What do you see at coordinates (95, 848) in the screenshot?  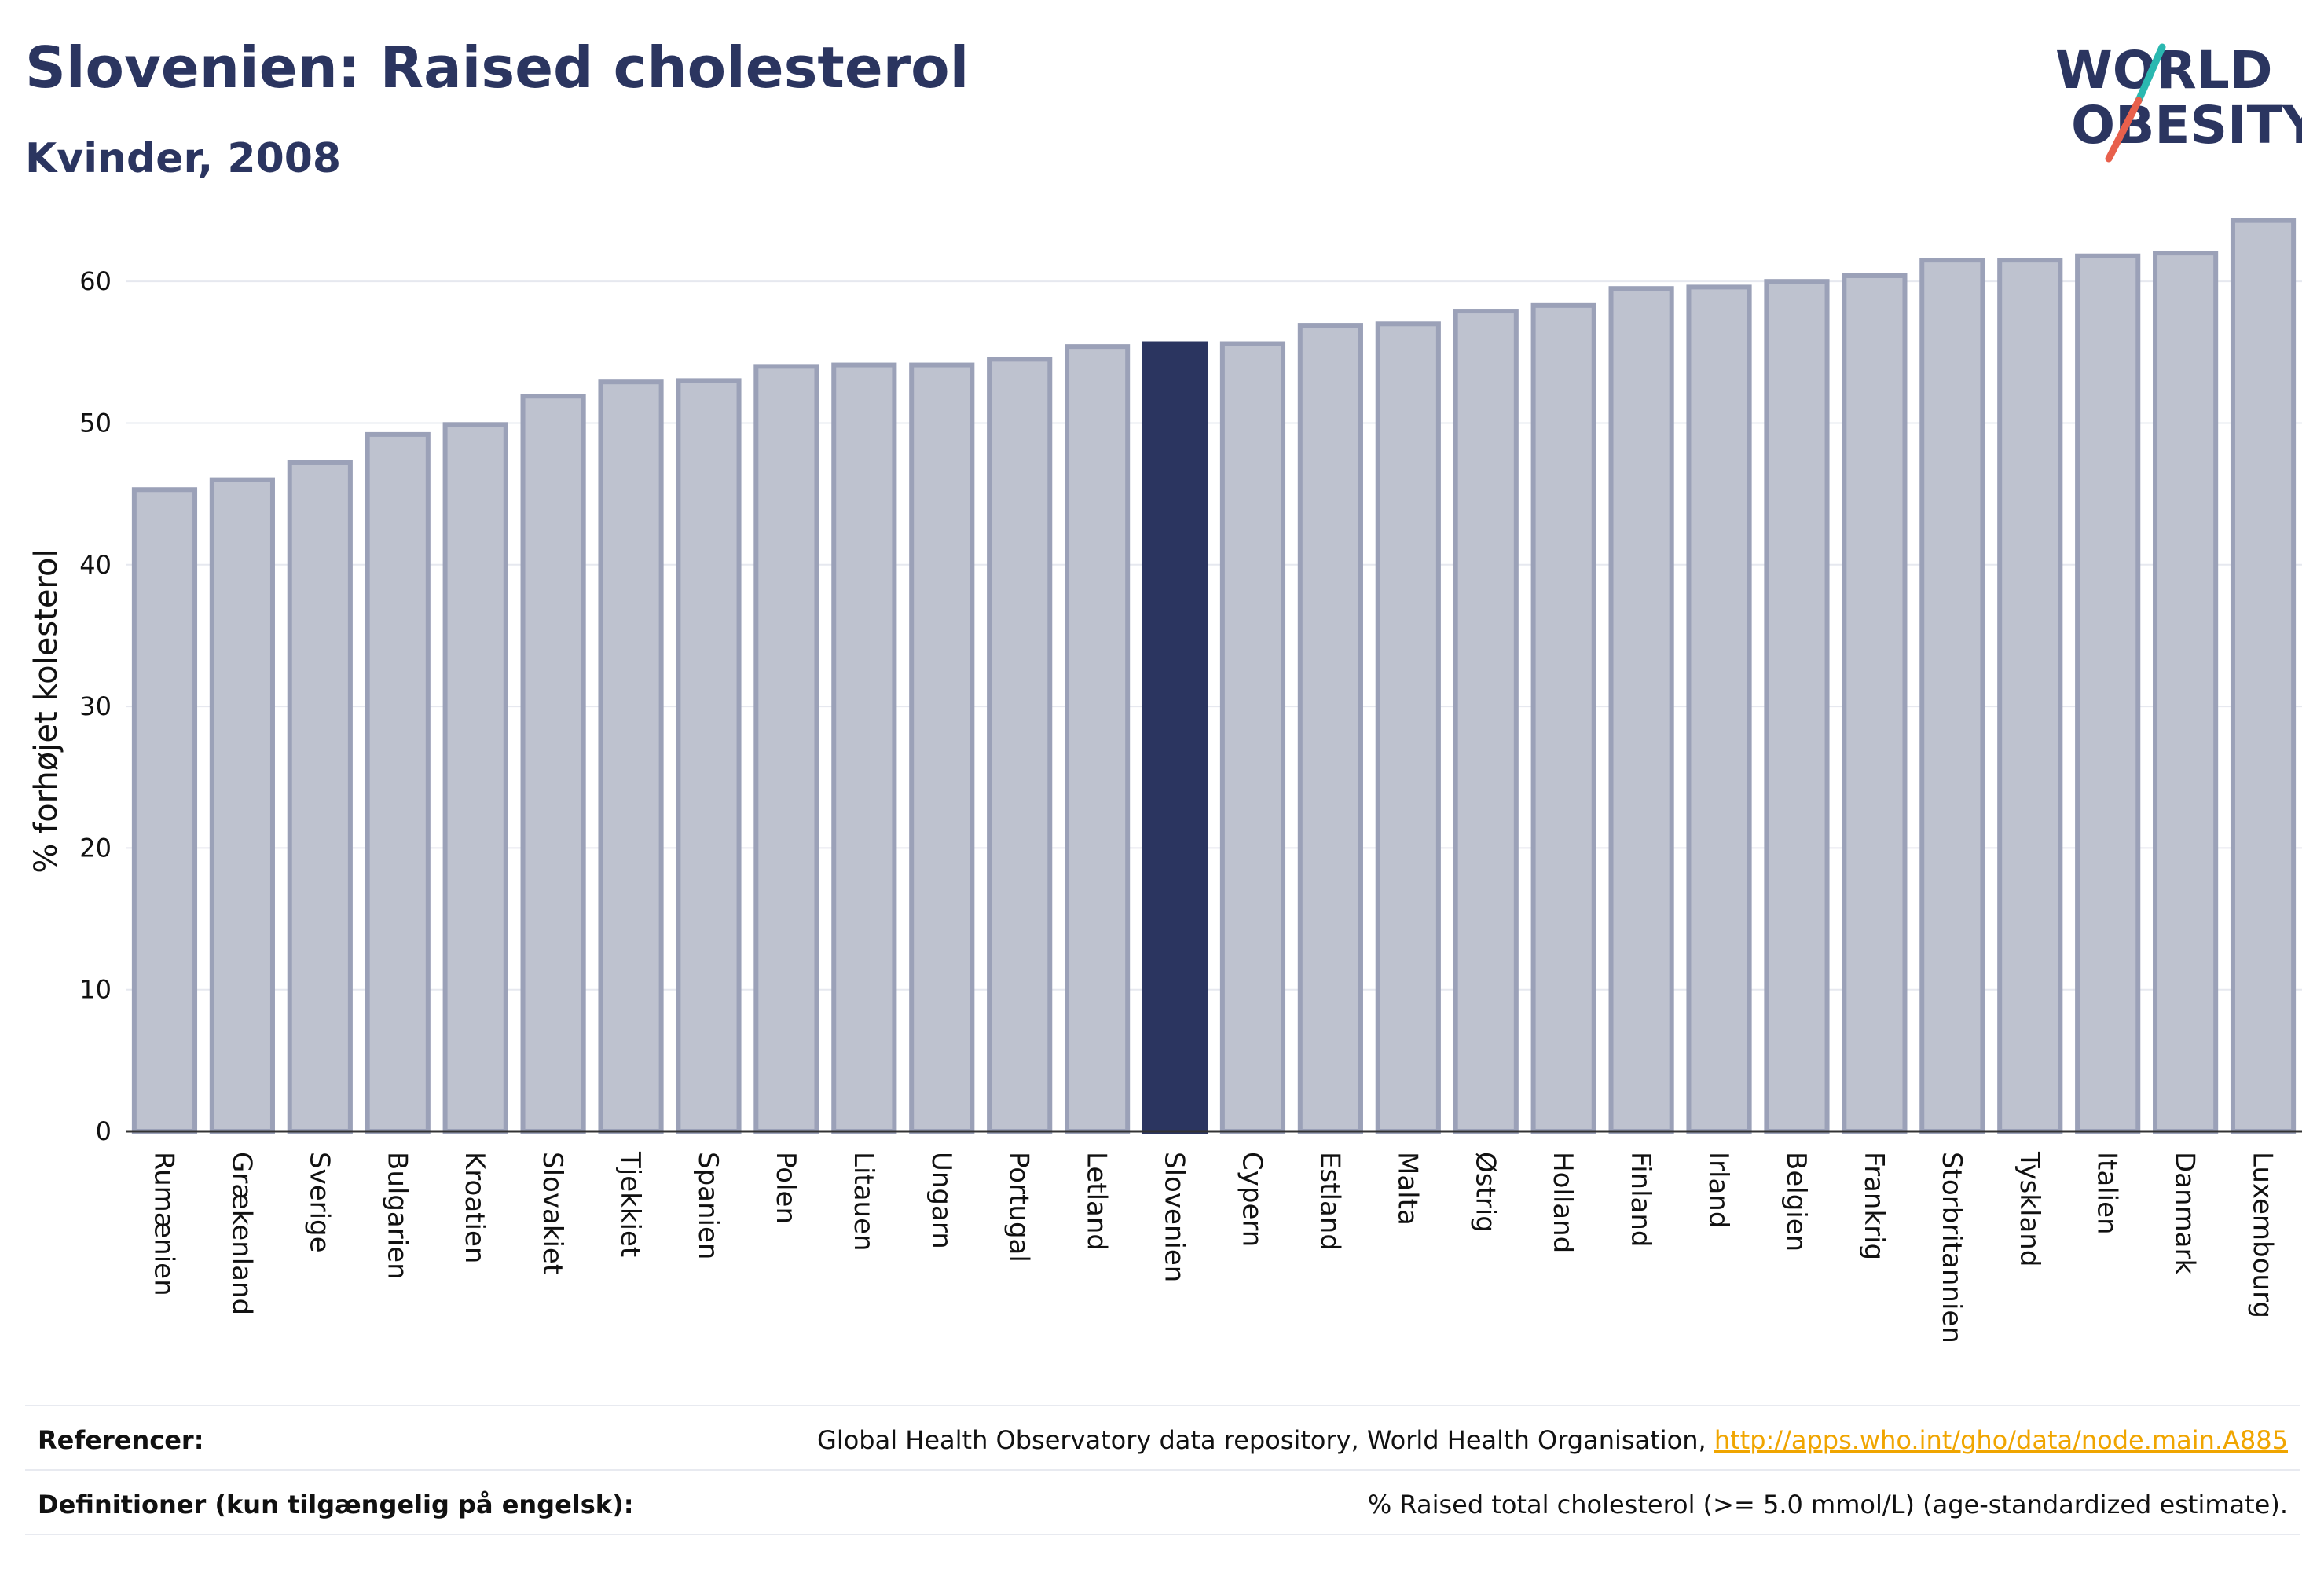 I see `y-tick-label: 20` at bounding box center [95, 848].